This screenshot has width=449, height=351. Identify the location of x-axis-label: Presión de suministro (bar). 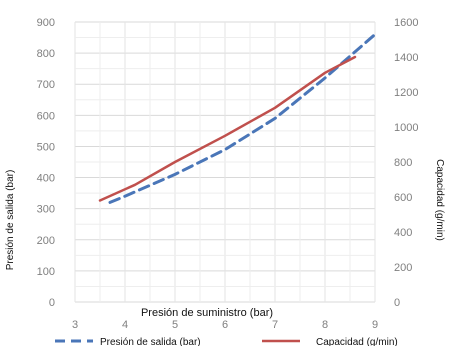
(207, 313).